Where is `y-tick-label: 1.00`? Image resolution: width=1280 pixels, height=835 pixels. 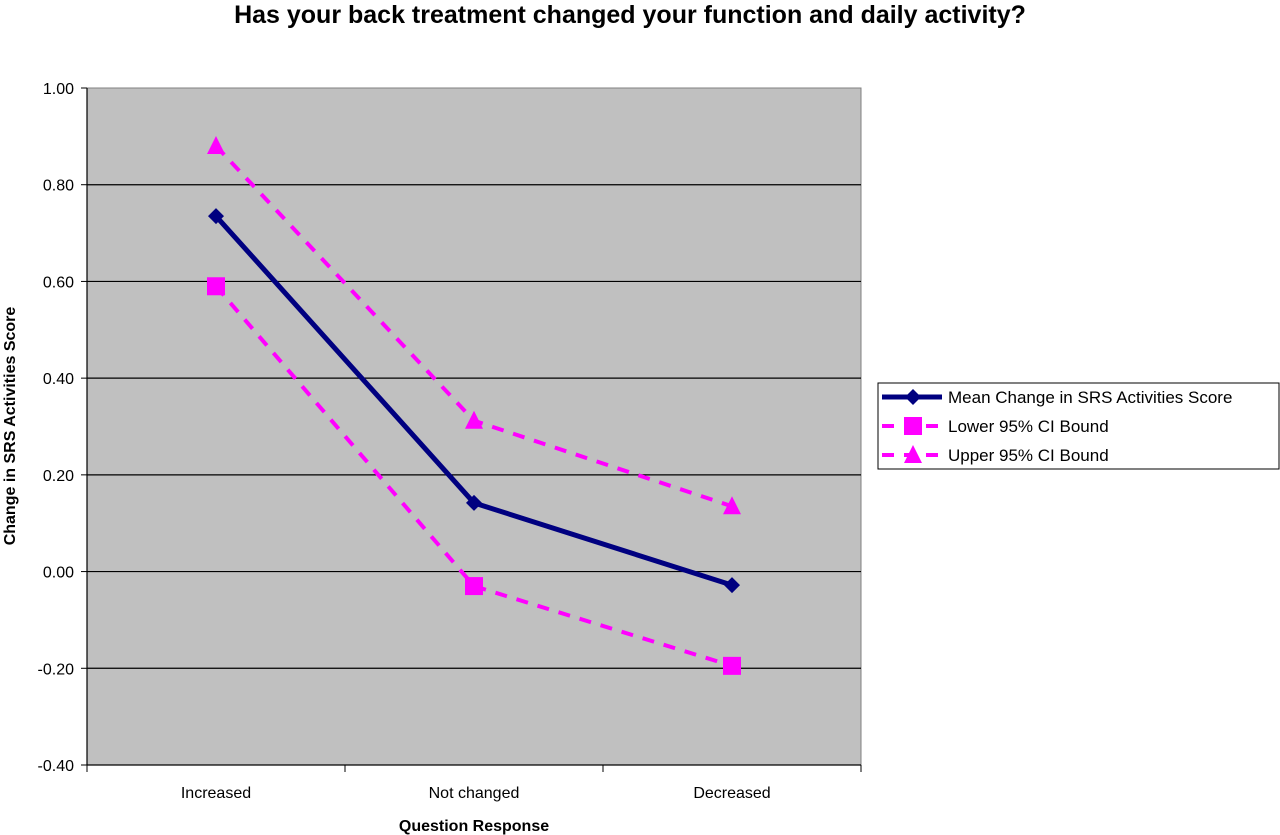
y-tick-label: 1.00 is located at coordinates (58, 89).